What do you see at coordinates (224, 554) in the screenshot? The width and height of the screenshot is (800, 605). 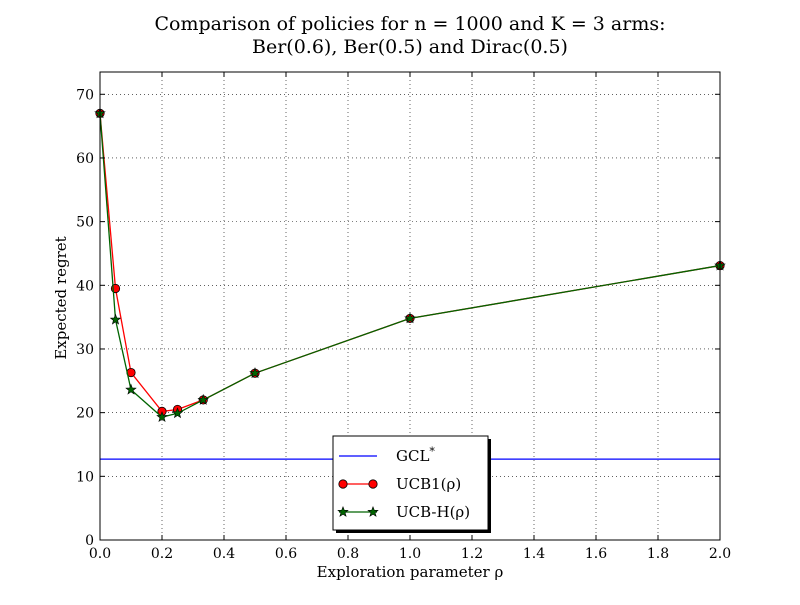 I see `x-tick-label: 0.4` at bounding box center [224, 554].